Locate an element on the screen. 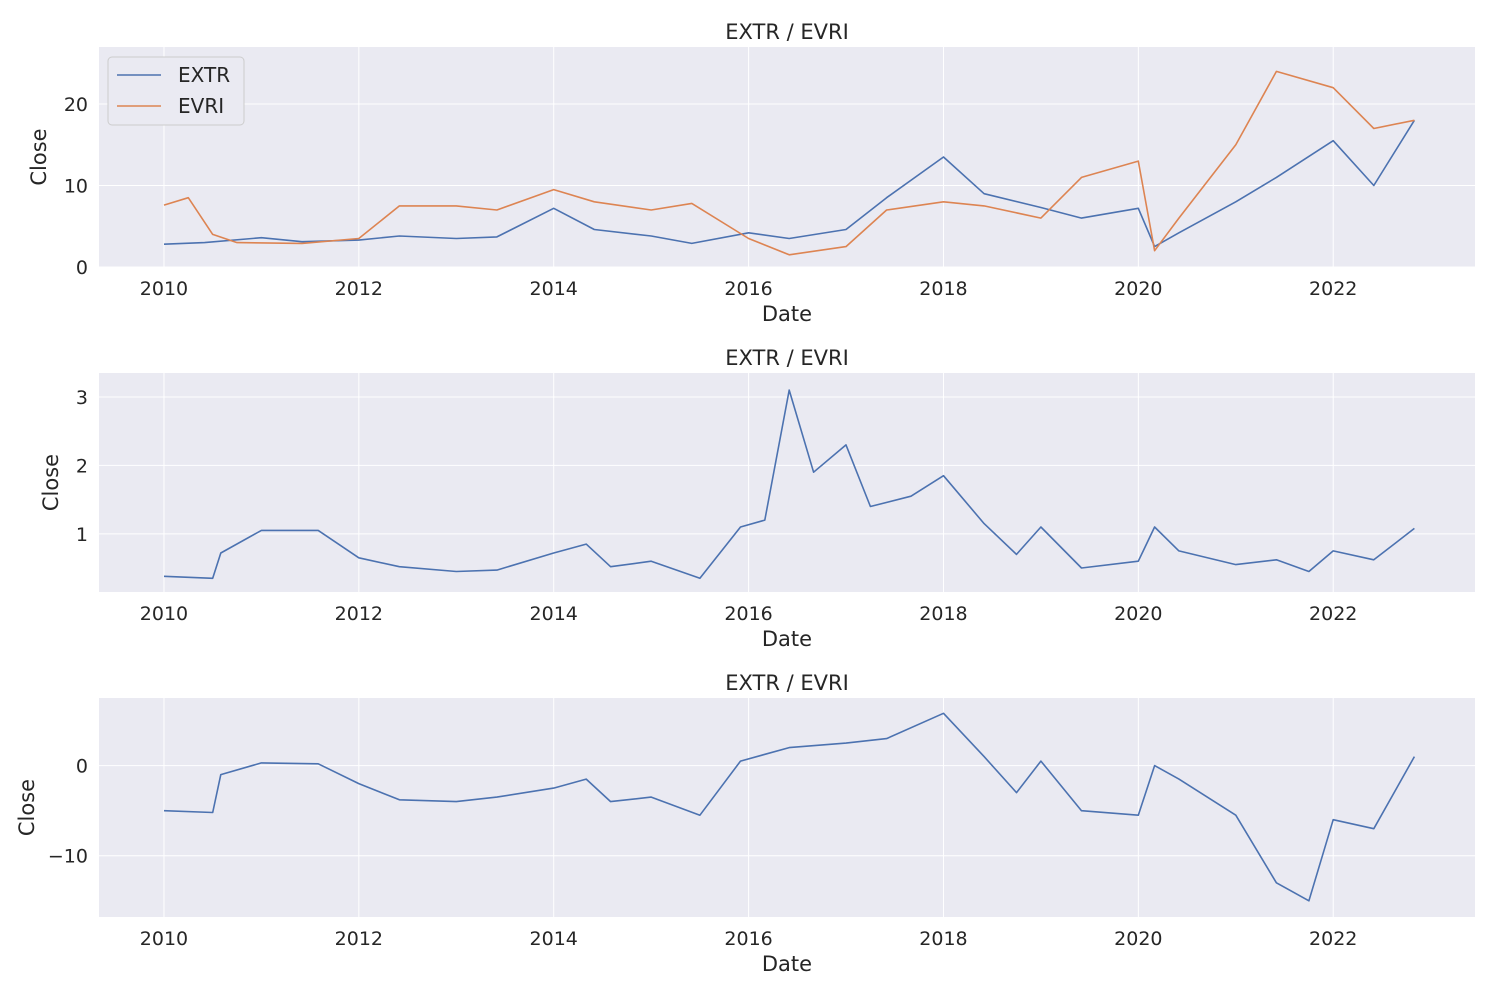 The height and width of the screenshot is (999, 1499). y-tick-label: 3 is located at coordinates (82, 398).